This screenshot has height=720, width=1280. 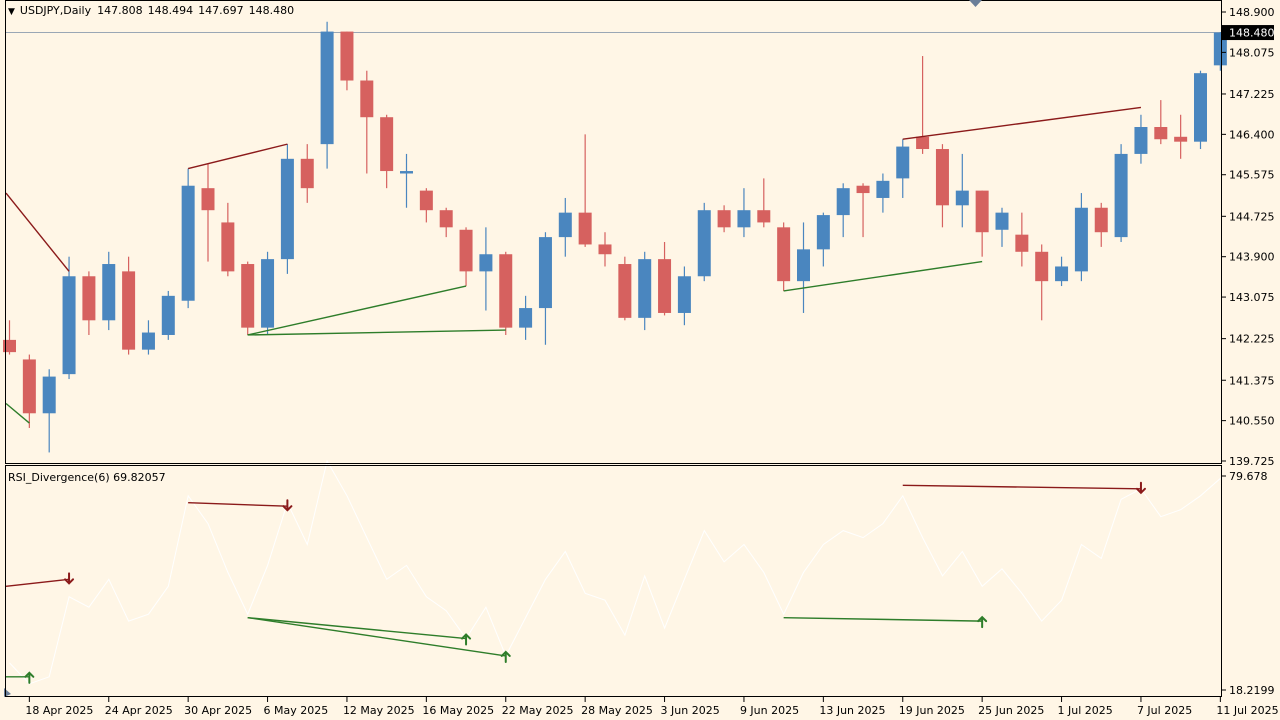 I want to click on date-tick-label: 25 Jun 2025, so click(x=1011, y=710).